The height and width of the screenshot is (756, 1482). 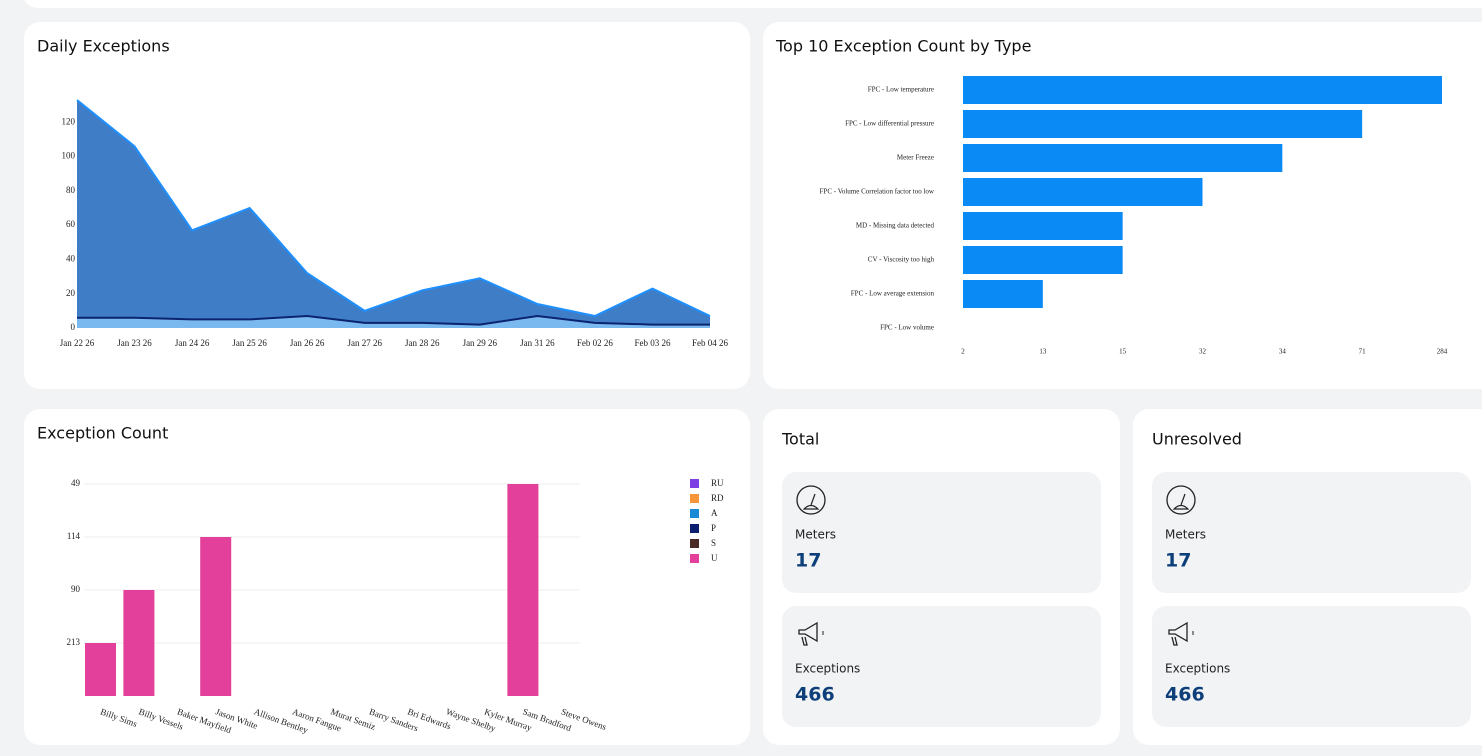 I want to click on x-tick-label: Jan 28 26, so click(x=422, y=343).